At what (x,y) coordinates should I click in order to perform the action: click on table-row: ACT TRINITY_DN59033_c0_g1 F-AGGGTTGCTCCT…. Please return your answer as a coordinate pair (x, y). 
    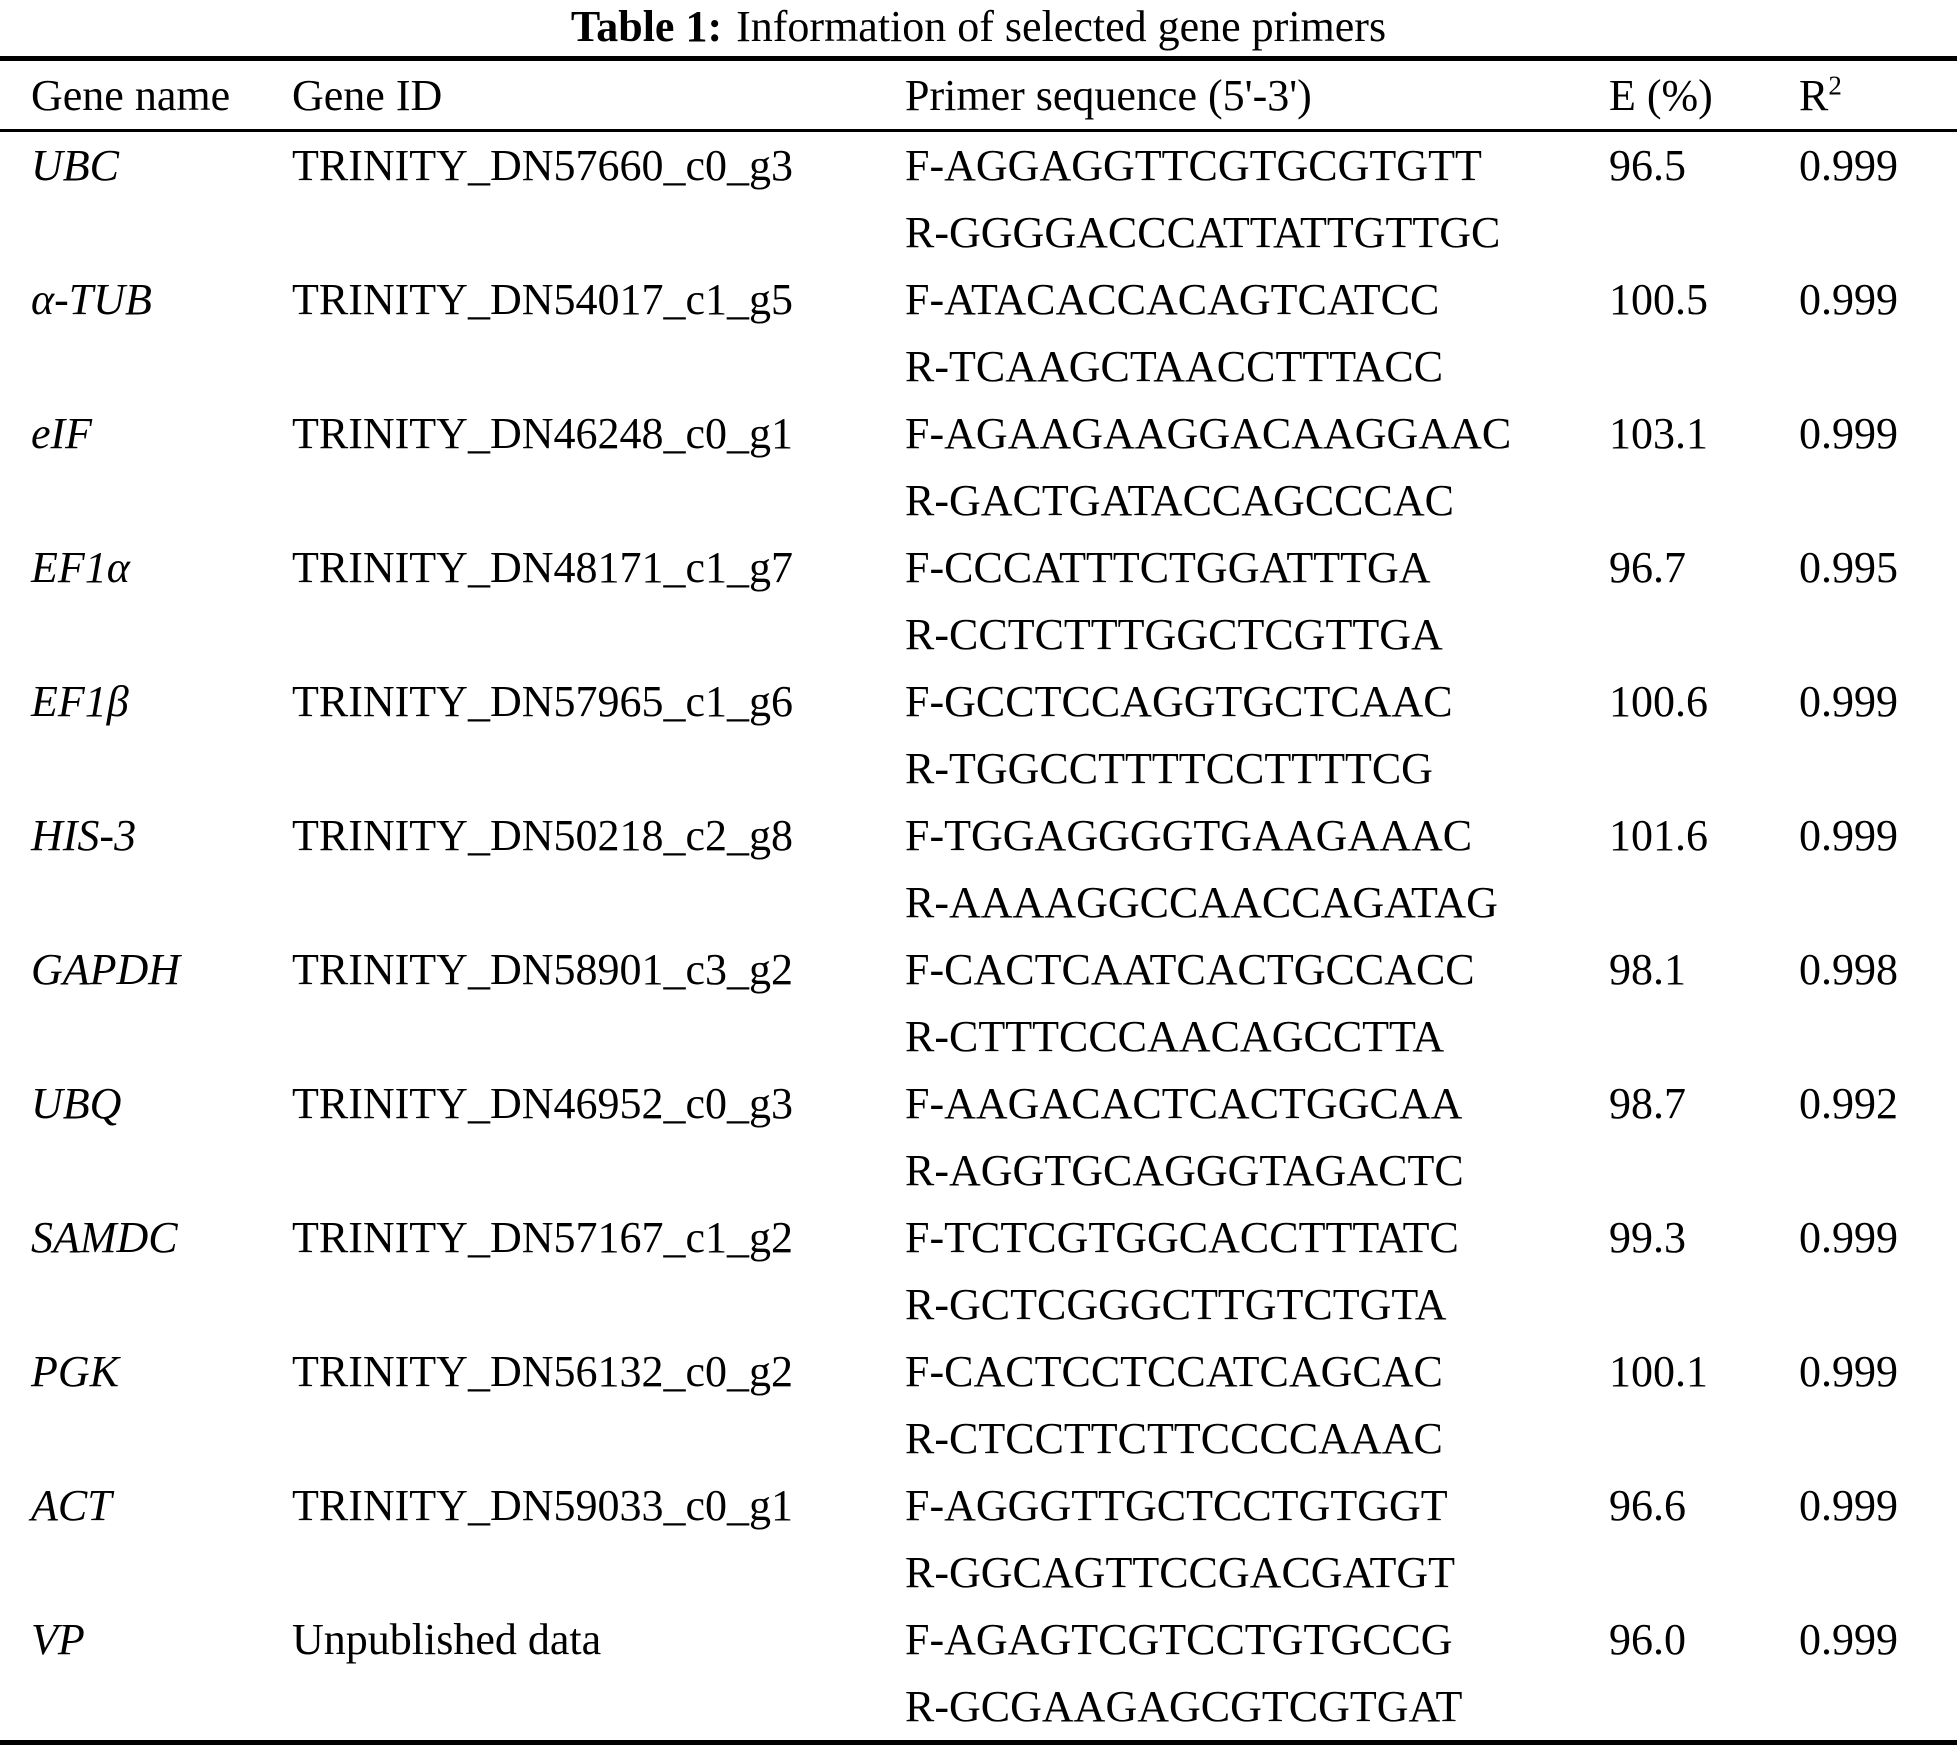
    Looking at the image, I should click on (978, 1539).